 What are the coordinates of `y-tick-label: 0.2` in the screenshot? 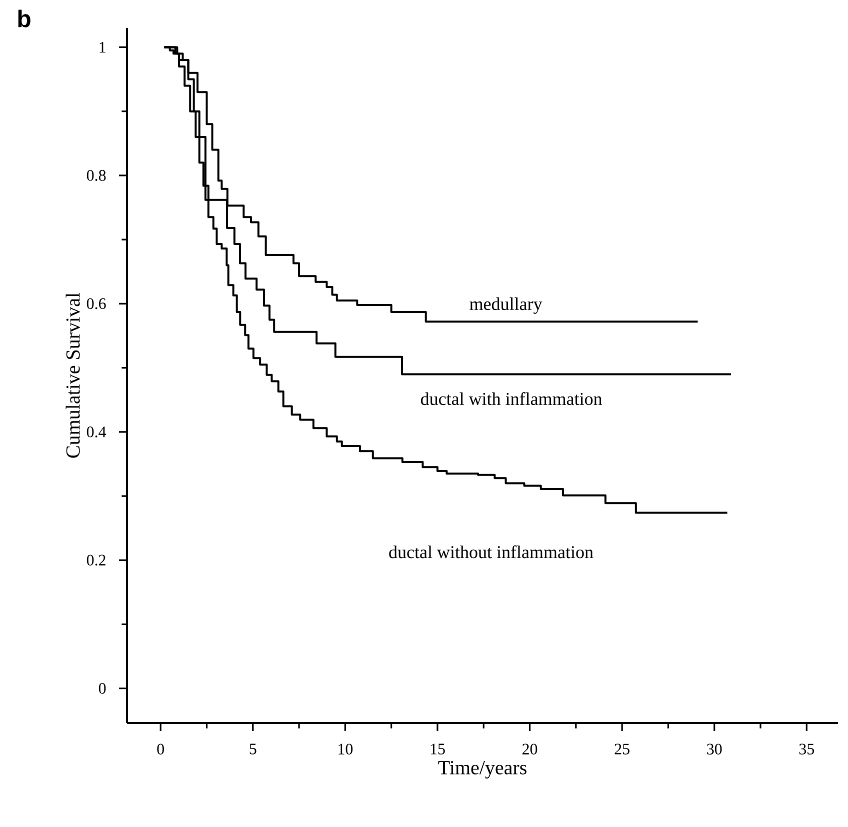 It's located at (96, 560).